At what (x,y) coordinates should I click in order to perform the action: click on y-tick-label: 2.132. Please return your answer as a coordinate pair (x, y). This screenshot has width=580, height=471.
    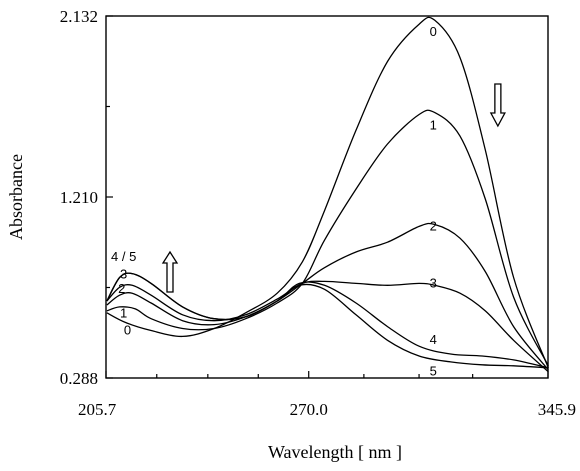
    Looking at the image, I should click on (79, 16).